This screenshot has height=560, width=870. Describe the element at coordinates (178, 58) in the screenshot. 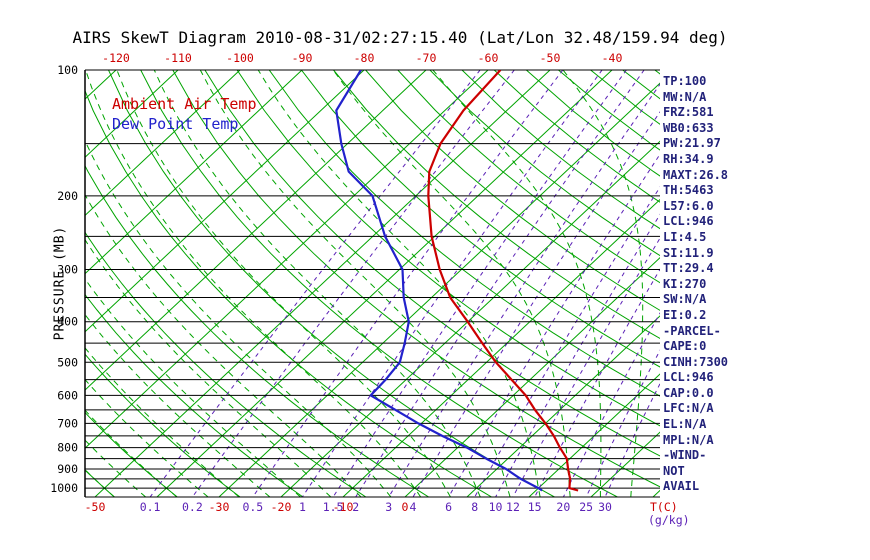

I see `top-temp-tick-label: -110` at that location.